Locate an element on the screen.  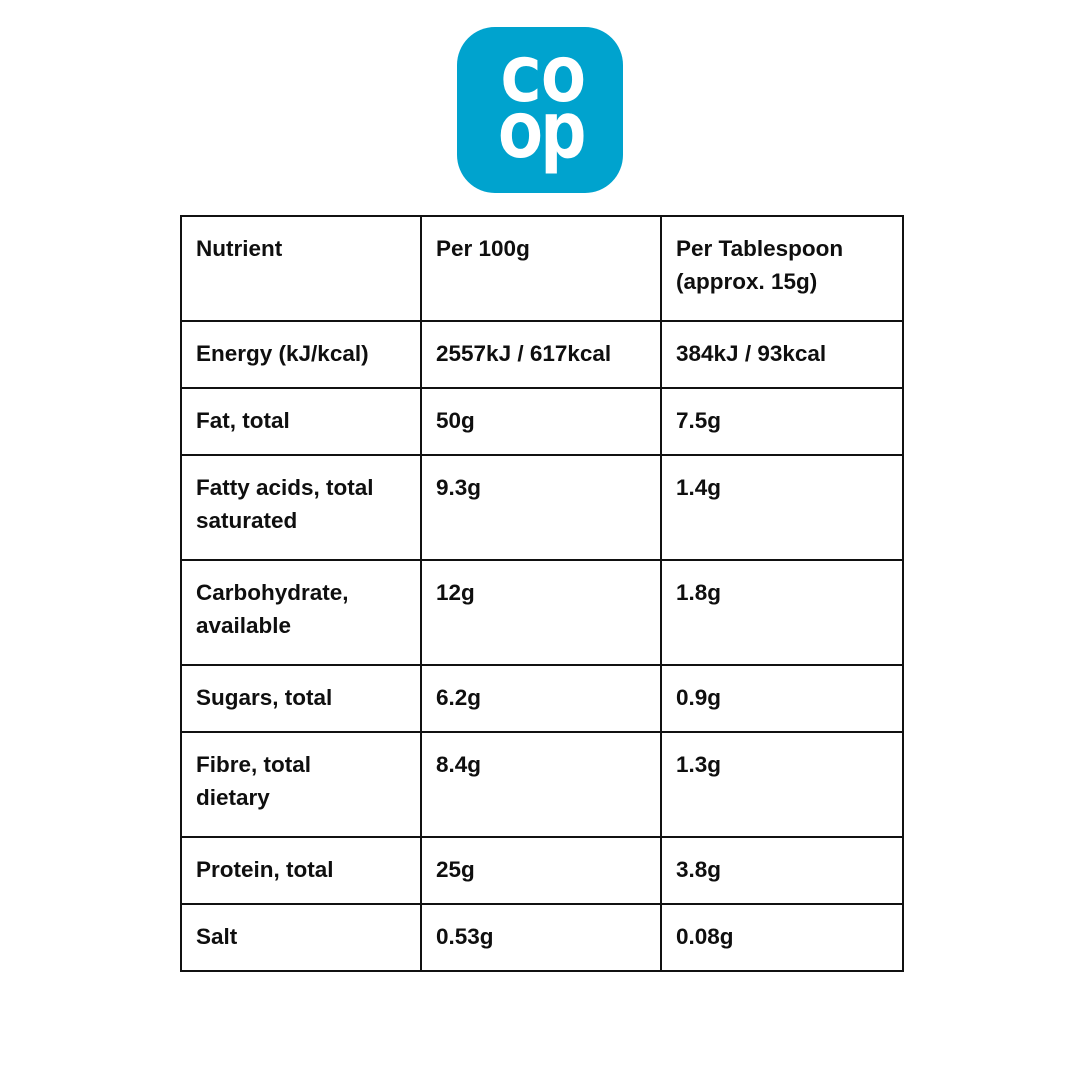
table-row-salt: Salt 0.53g 0.08g is located at coordinates (542, 937).